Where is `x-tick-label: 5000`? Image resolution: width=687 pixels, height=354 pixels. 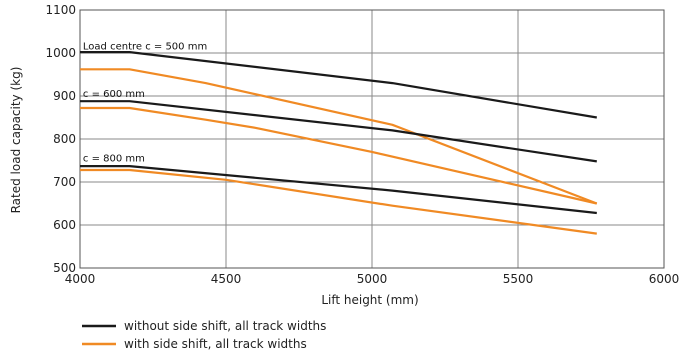 x-tick-label: 5000 is located at coordinates (372, 279).